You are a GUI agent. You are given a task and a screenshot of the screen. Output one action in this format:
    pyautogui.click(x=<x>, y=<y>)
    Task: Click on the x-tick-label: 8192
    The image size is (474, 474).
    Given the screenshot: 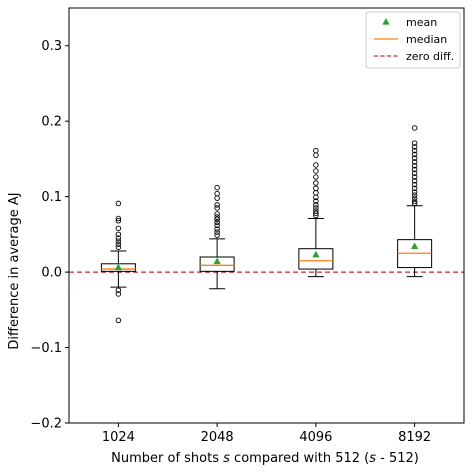 What is the action you would take?
    pyautogui.click(x=414, y=437)
    